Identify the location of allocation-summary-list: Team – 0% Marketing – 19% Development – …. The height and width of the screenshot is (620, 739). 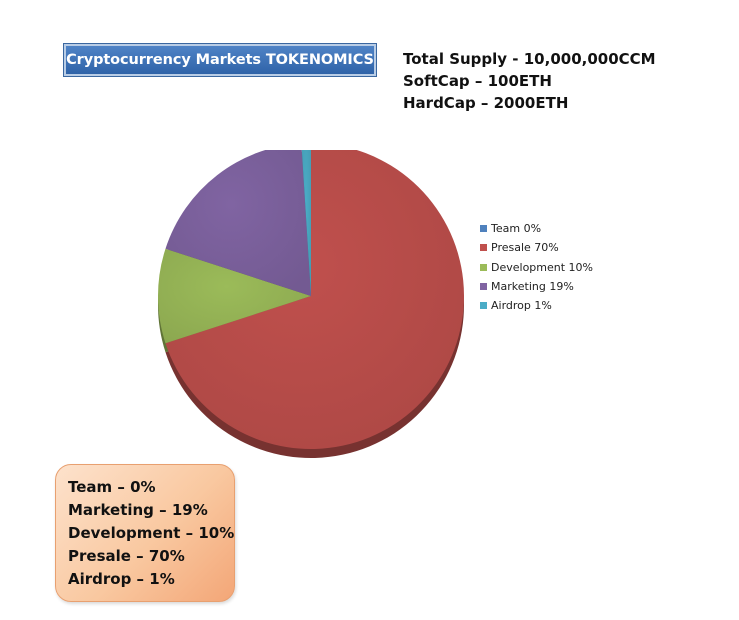
(151, 533).